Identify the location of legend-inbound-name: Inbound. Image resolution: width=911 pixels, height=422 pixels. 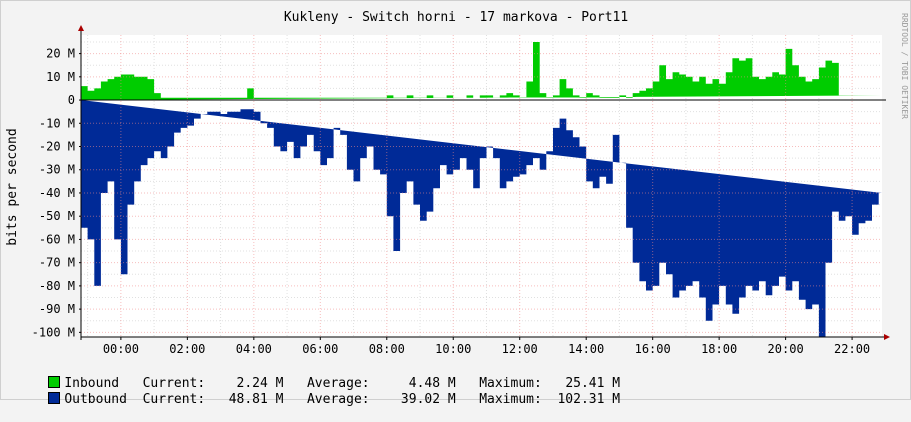
(92, 383).